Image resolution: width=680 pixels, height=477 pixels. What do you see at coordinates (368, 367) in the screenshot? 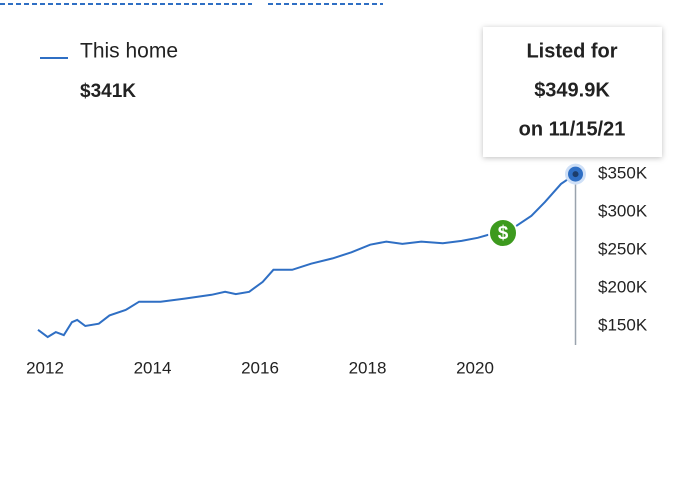
I see `x-tick-label: 2018` at bounding box center [368, 367].